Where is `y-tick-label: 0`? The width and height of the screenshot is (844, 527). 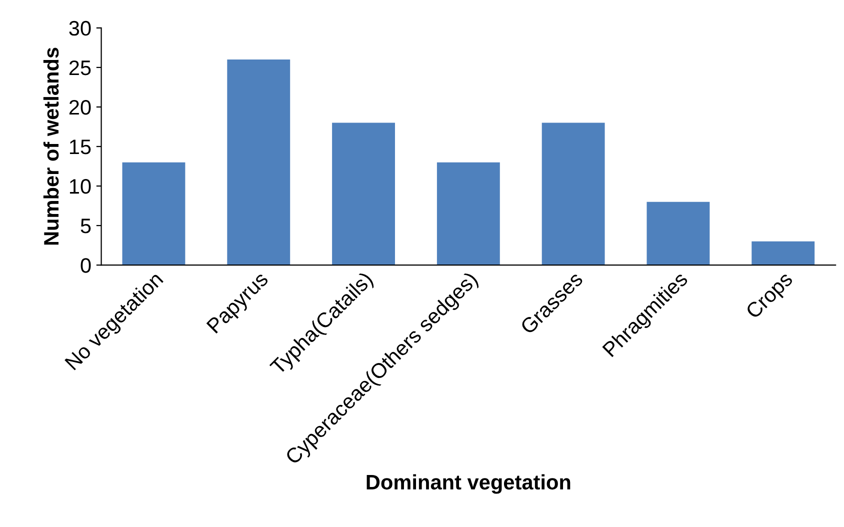
y-tick-label: 0 is located at coordinates (85, 265).